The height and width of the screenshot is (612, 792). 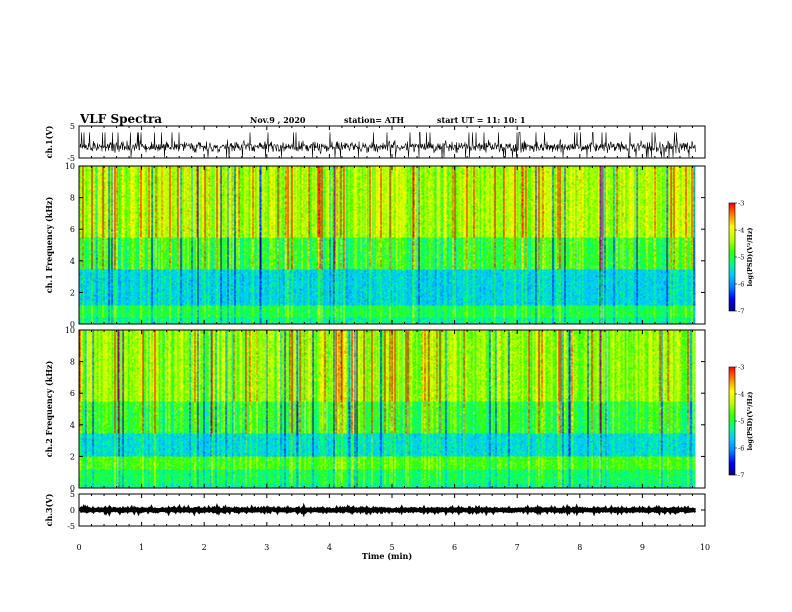 What do you see at coordinates (49, 409) in the screenshot?
I see `y-axis-title: ch.2 Frequency (kHz)` at bounding box center [49, 409].